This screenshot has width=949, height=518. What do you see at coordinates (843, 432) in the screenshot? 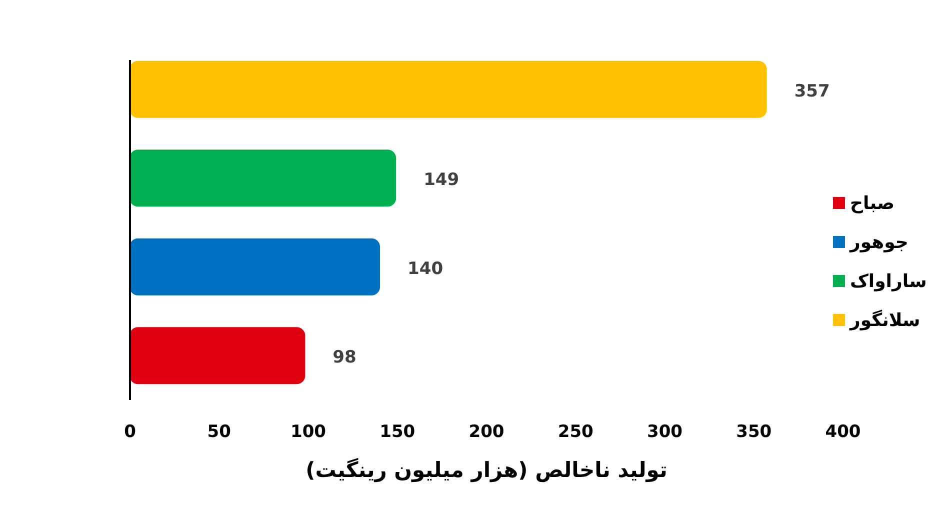
I see `x-tick-label: 400` at bounding box center [843, 432].